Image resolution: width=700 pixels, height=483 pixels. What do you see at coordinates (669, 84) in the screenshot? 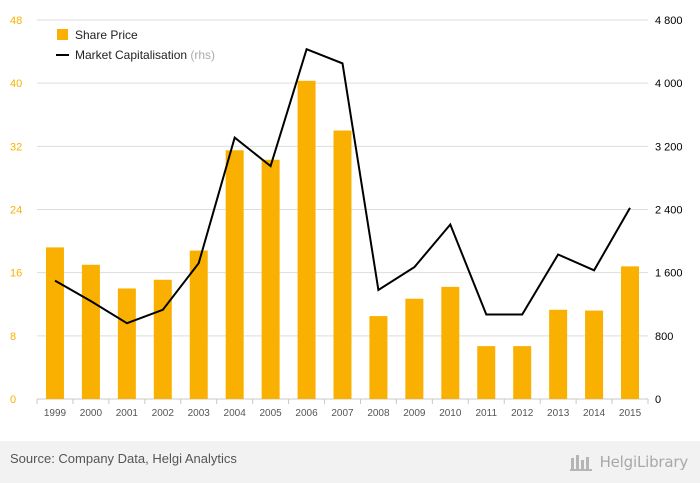
I see `y-right-tick-label: 4 000` at bounding box center [669, 84].